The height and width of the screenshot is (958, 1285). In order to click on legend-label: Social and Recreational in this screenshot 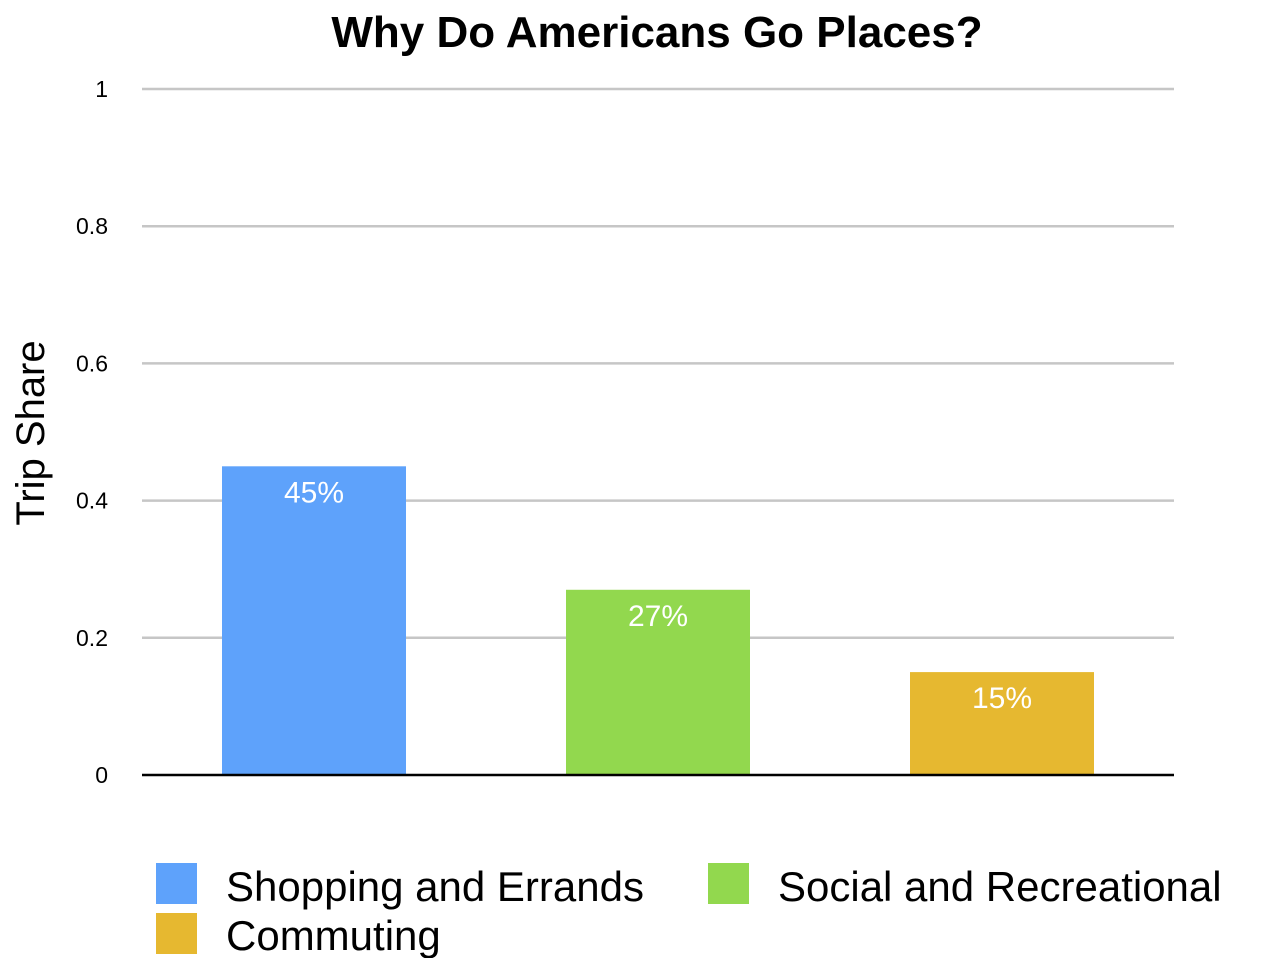, I will do `click(1000, 886)`.